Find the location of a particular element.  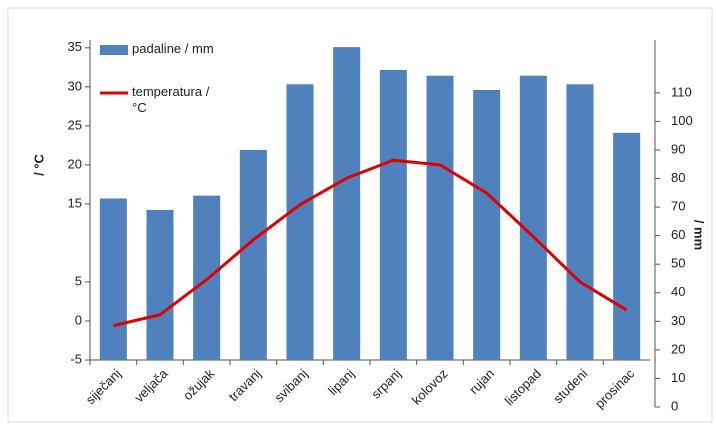

y2-tick-label: 20 is located at coordinates (678, 348).